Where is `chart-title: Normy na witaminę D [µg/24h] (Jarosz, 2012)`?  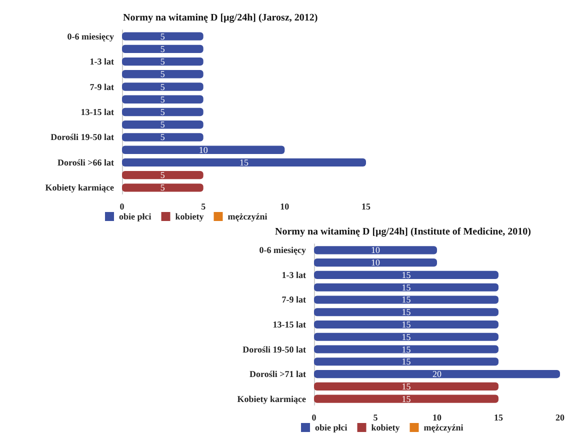
chart-title: Normy na witaminę D [µg/24h] (Jarosz, 2012) is located at coordinates (220, 18).